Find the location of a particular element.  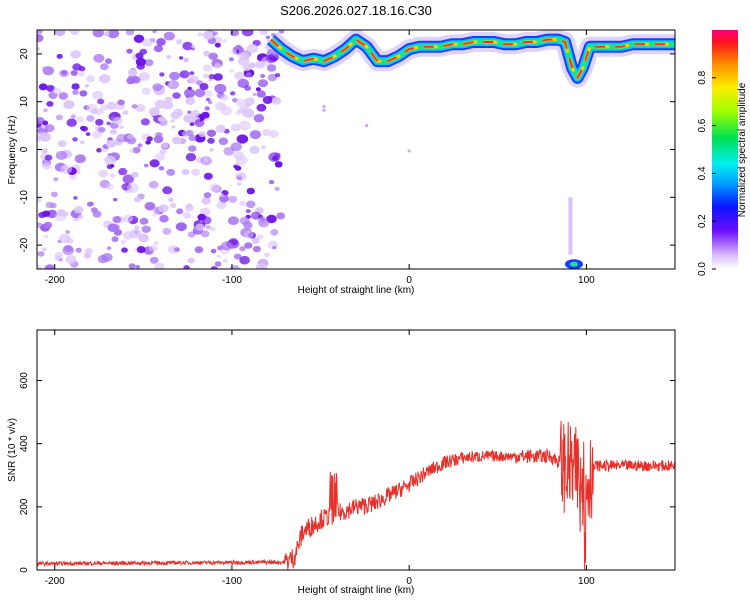

colorbar-tick-label: 0.8 is located at coordinates (702, 77).